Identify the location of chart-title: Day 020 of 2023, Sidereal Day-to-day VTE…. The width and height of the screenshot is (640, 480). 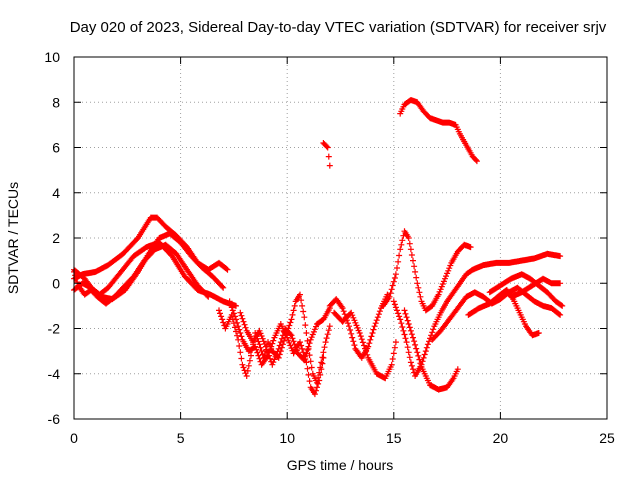
(338, 27).